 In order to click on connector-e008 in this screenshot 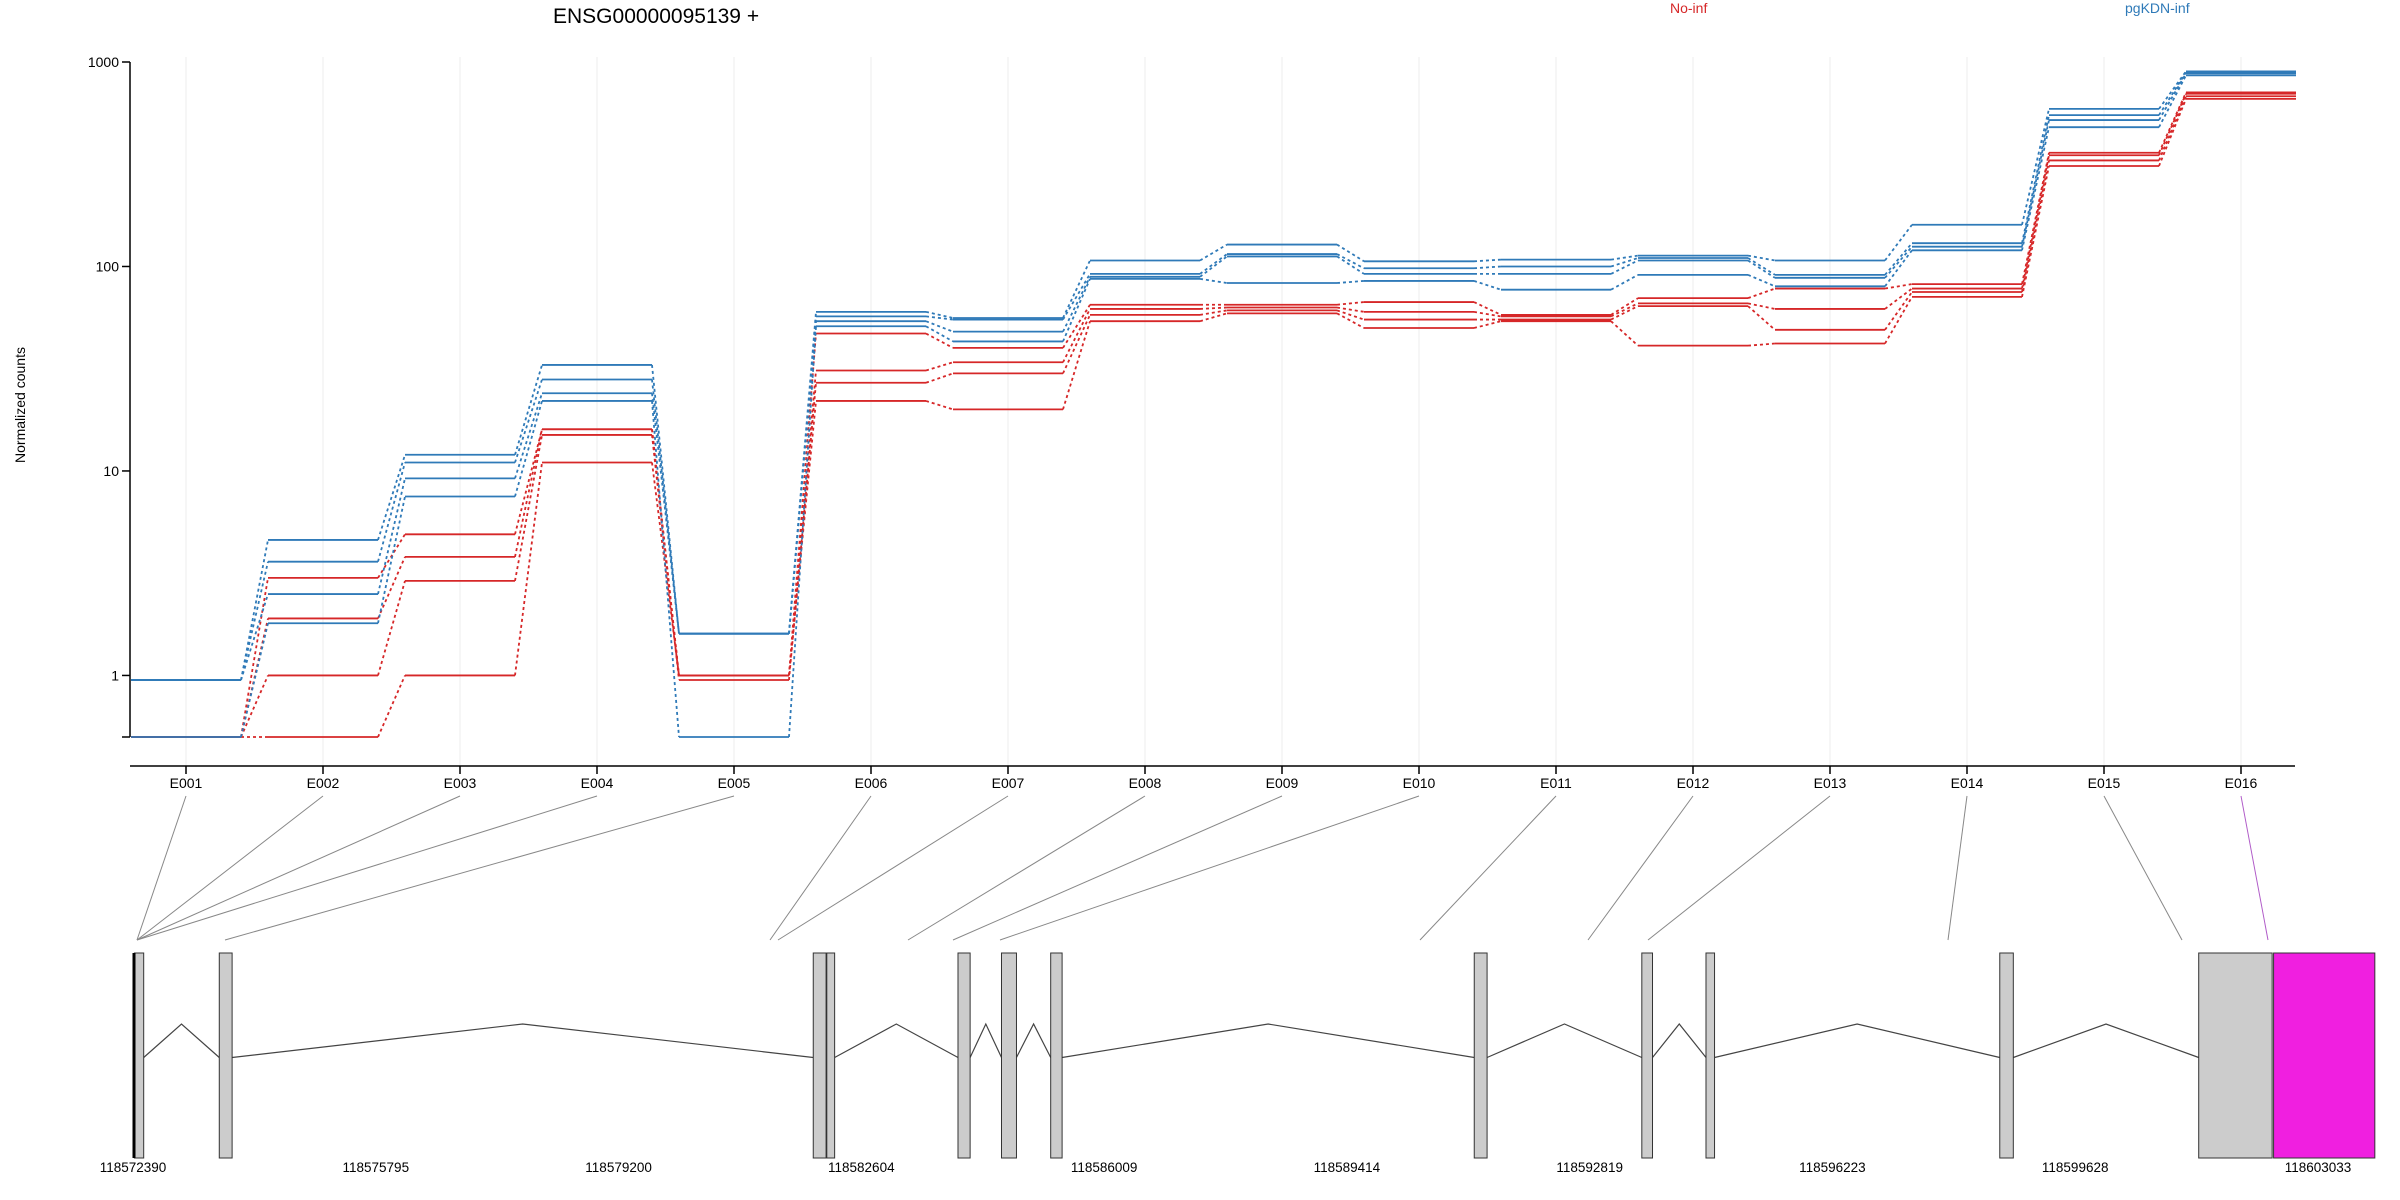, I will do `click(1026, 868)`.